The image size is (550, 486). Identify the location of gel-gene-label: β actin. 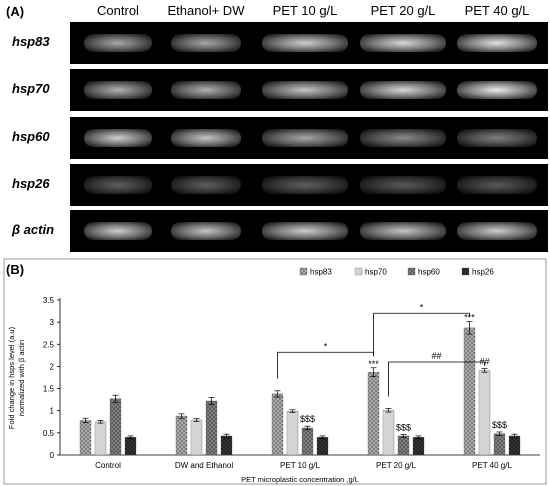
(33, 229).